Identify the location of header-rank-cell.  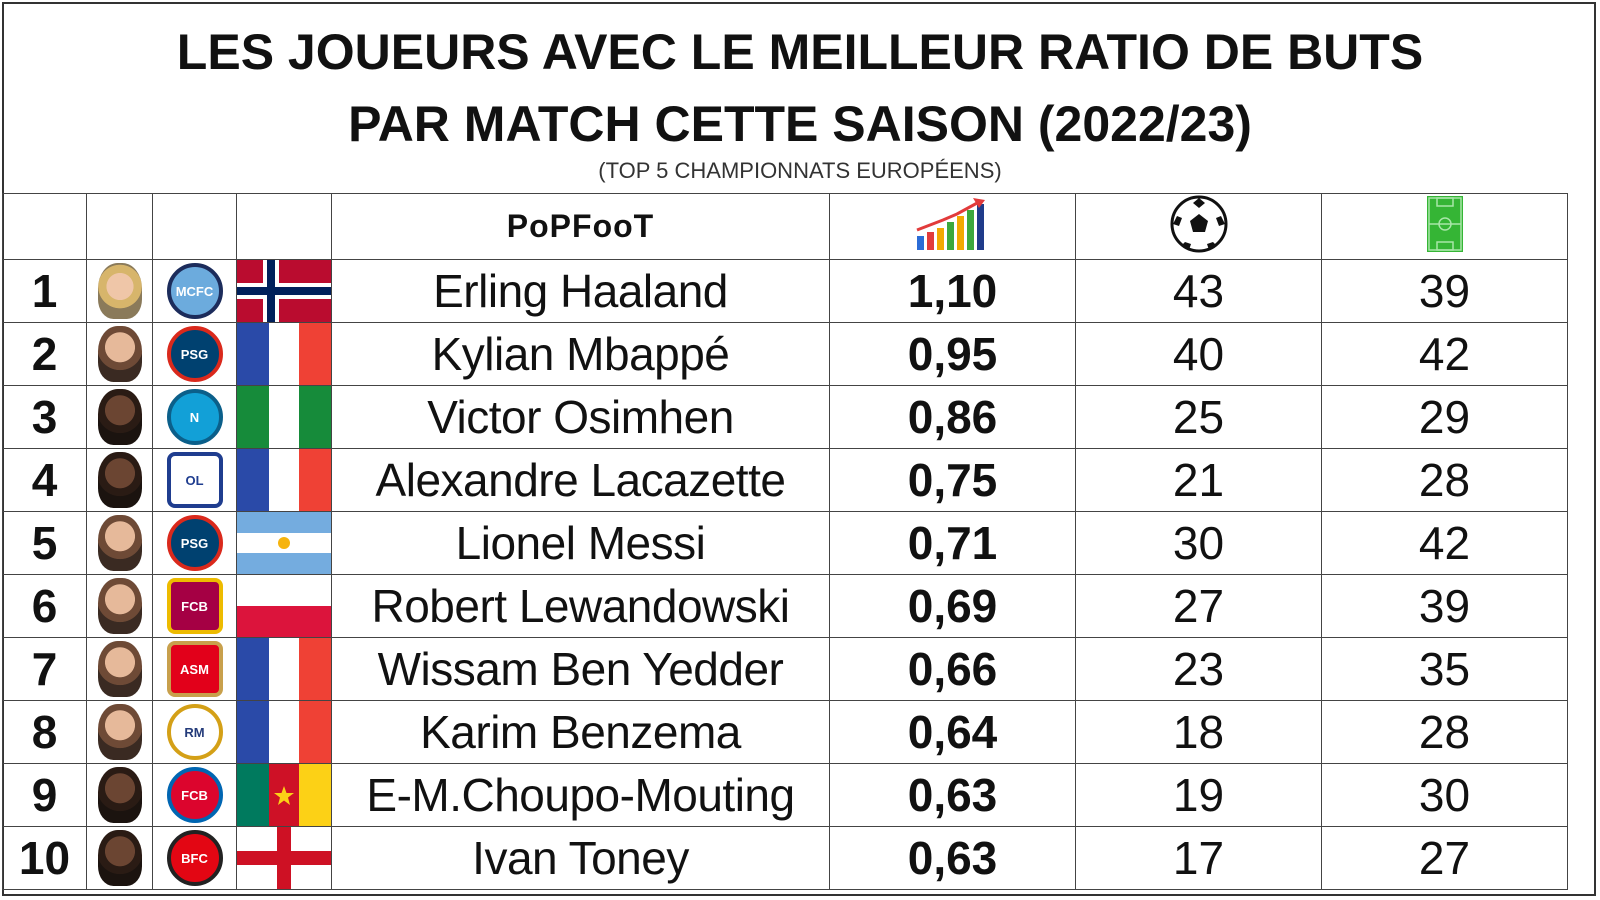
(44, 226).